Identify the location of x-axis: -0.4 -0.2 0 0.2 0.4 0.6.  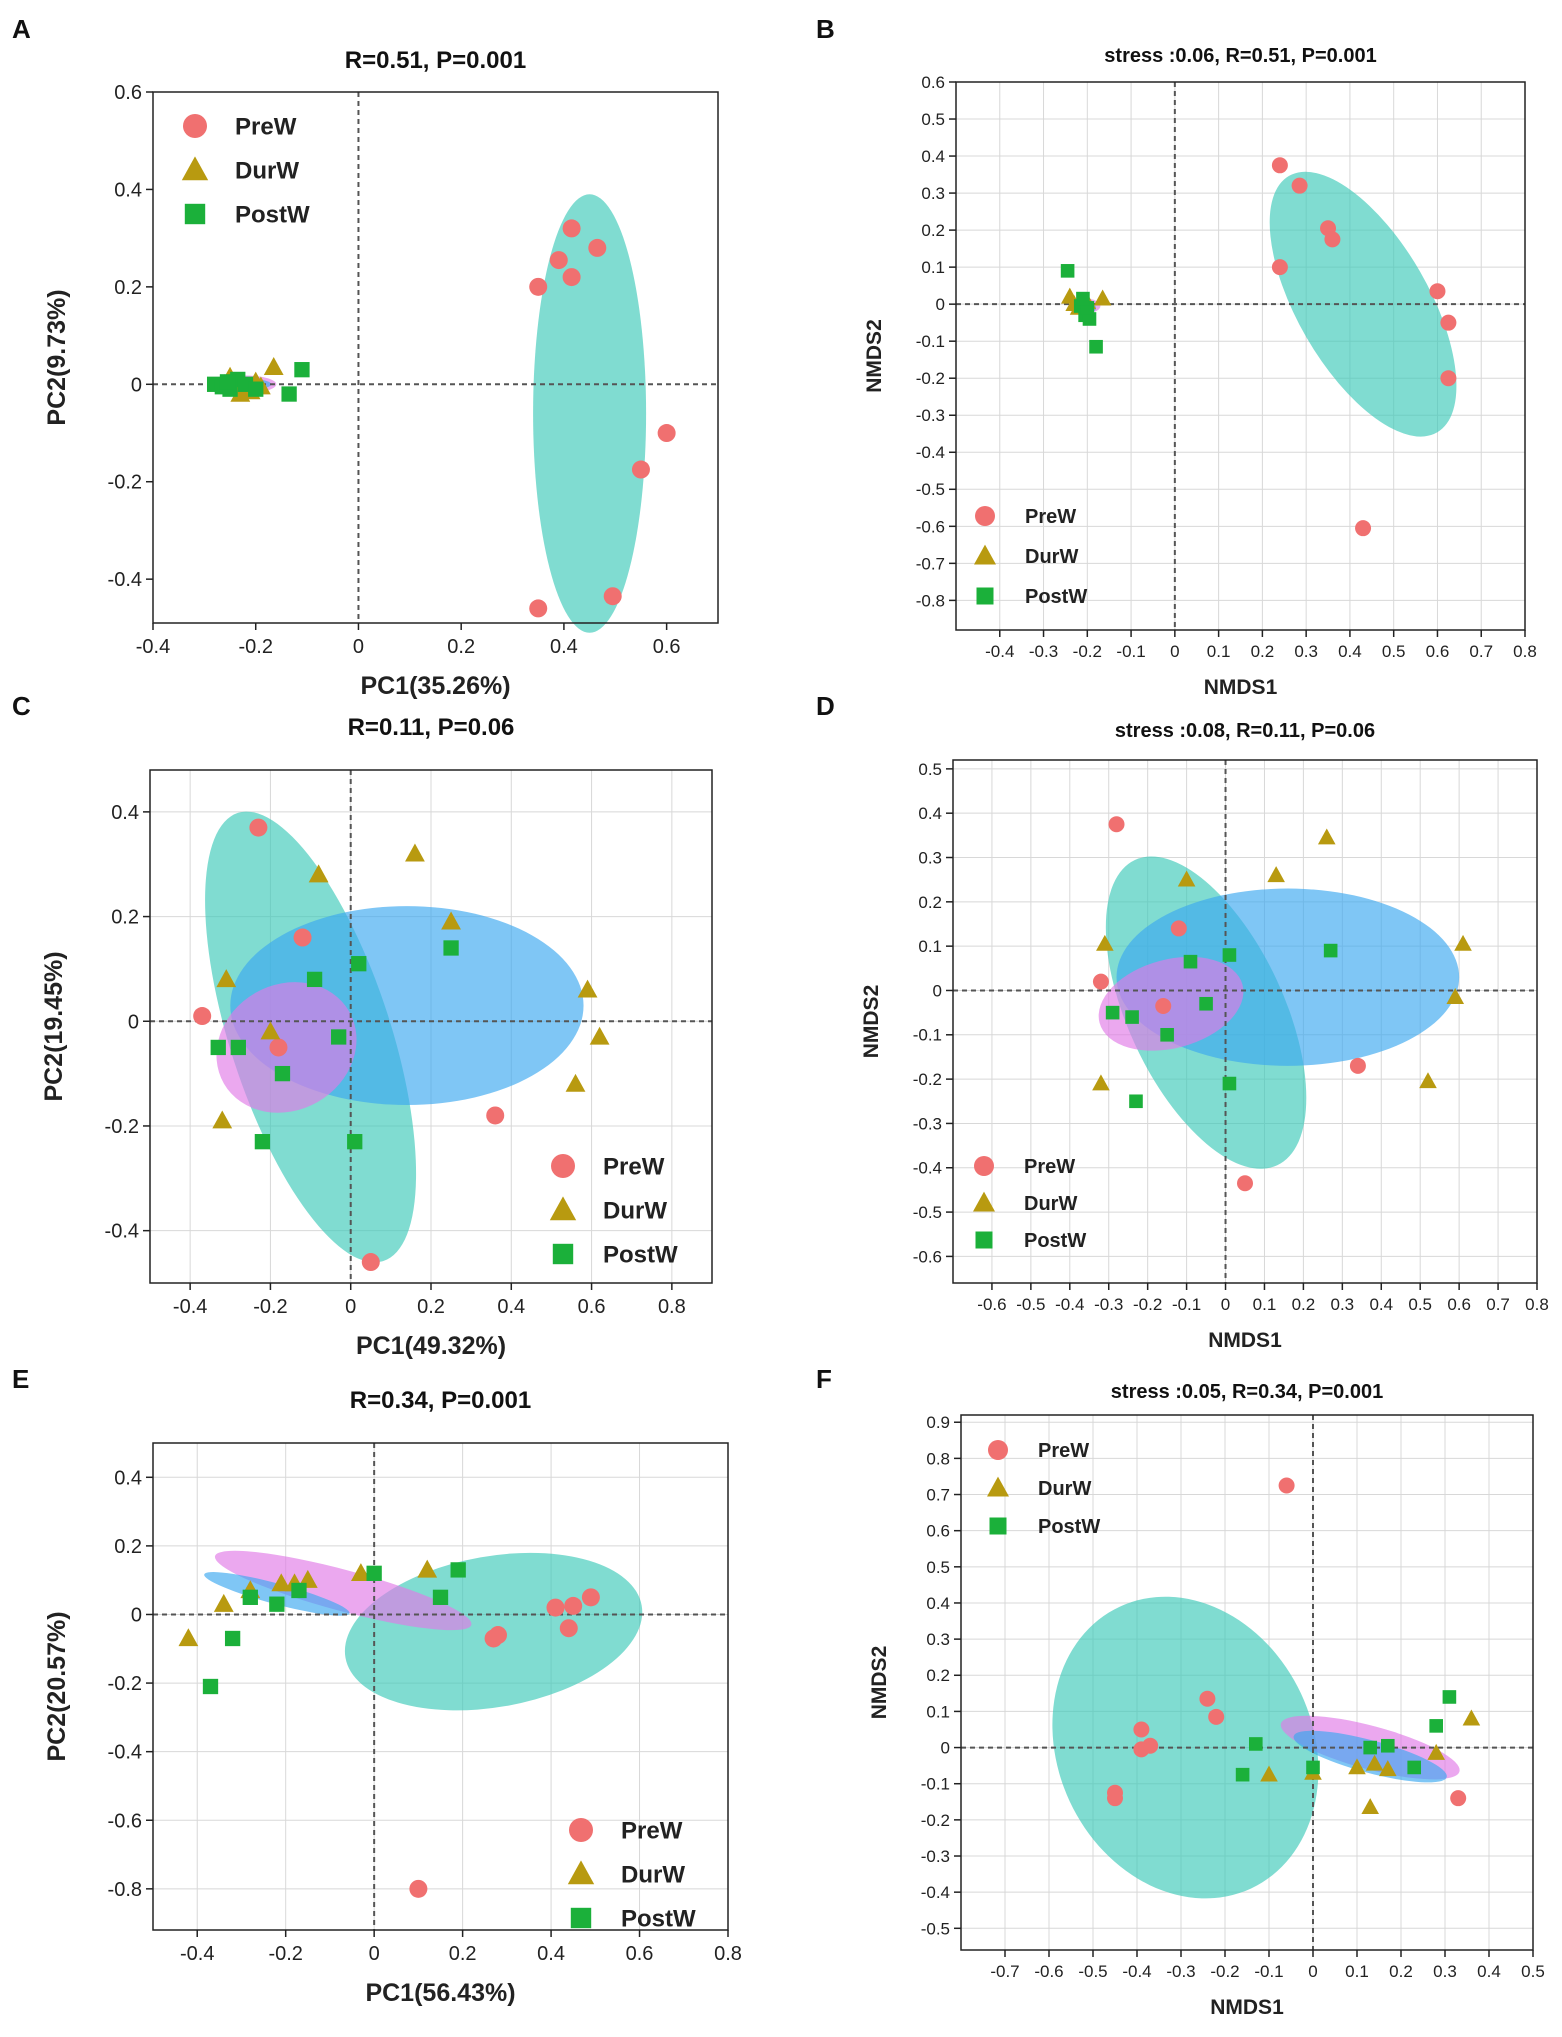
(408, 640).